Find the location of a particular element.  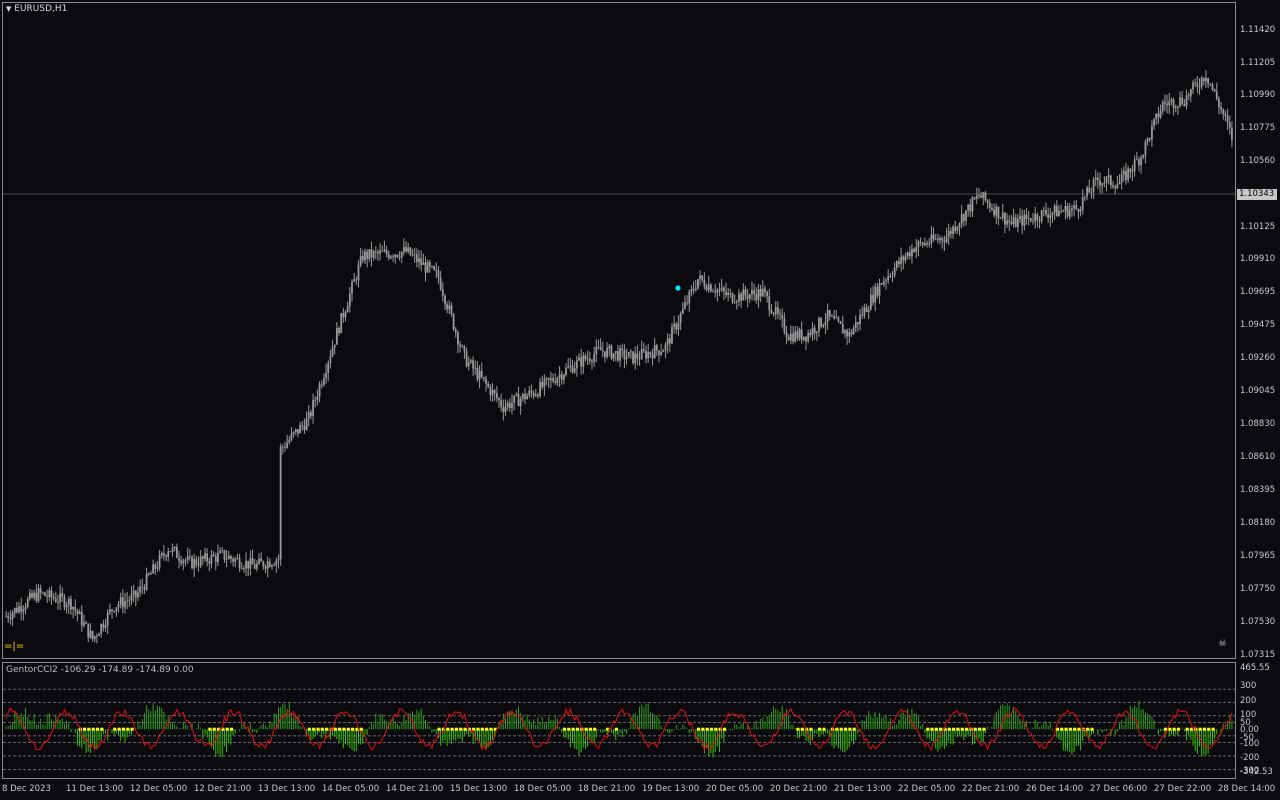

time-axis-label: 22 Dec 21:00 is located at coordinates (991, 789).